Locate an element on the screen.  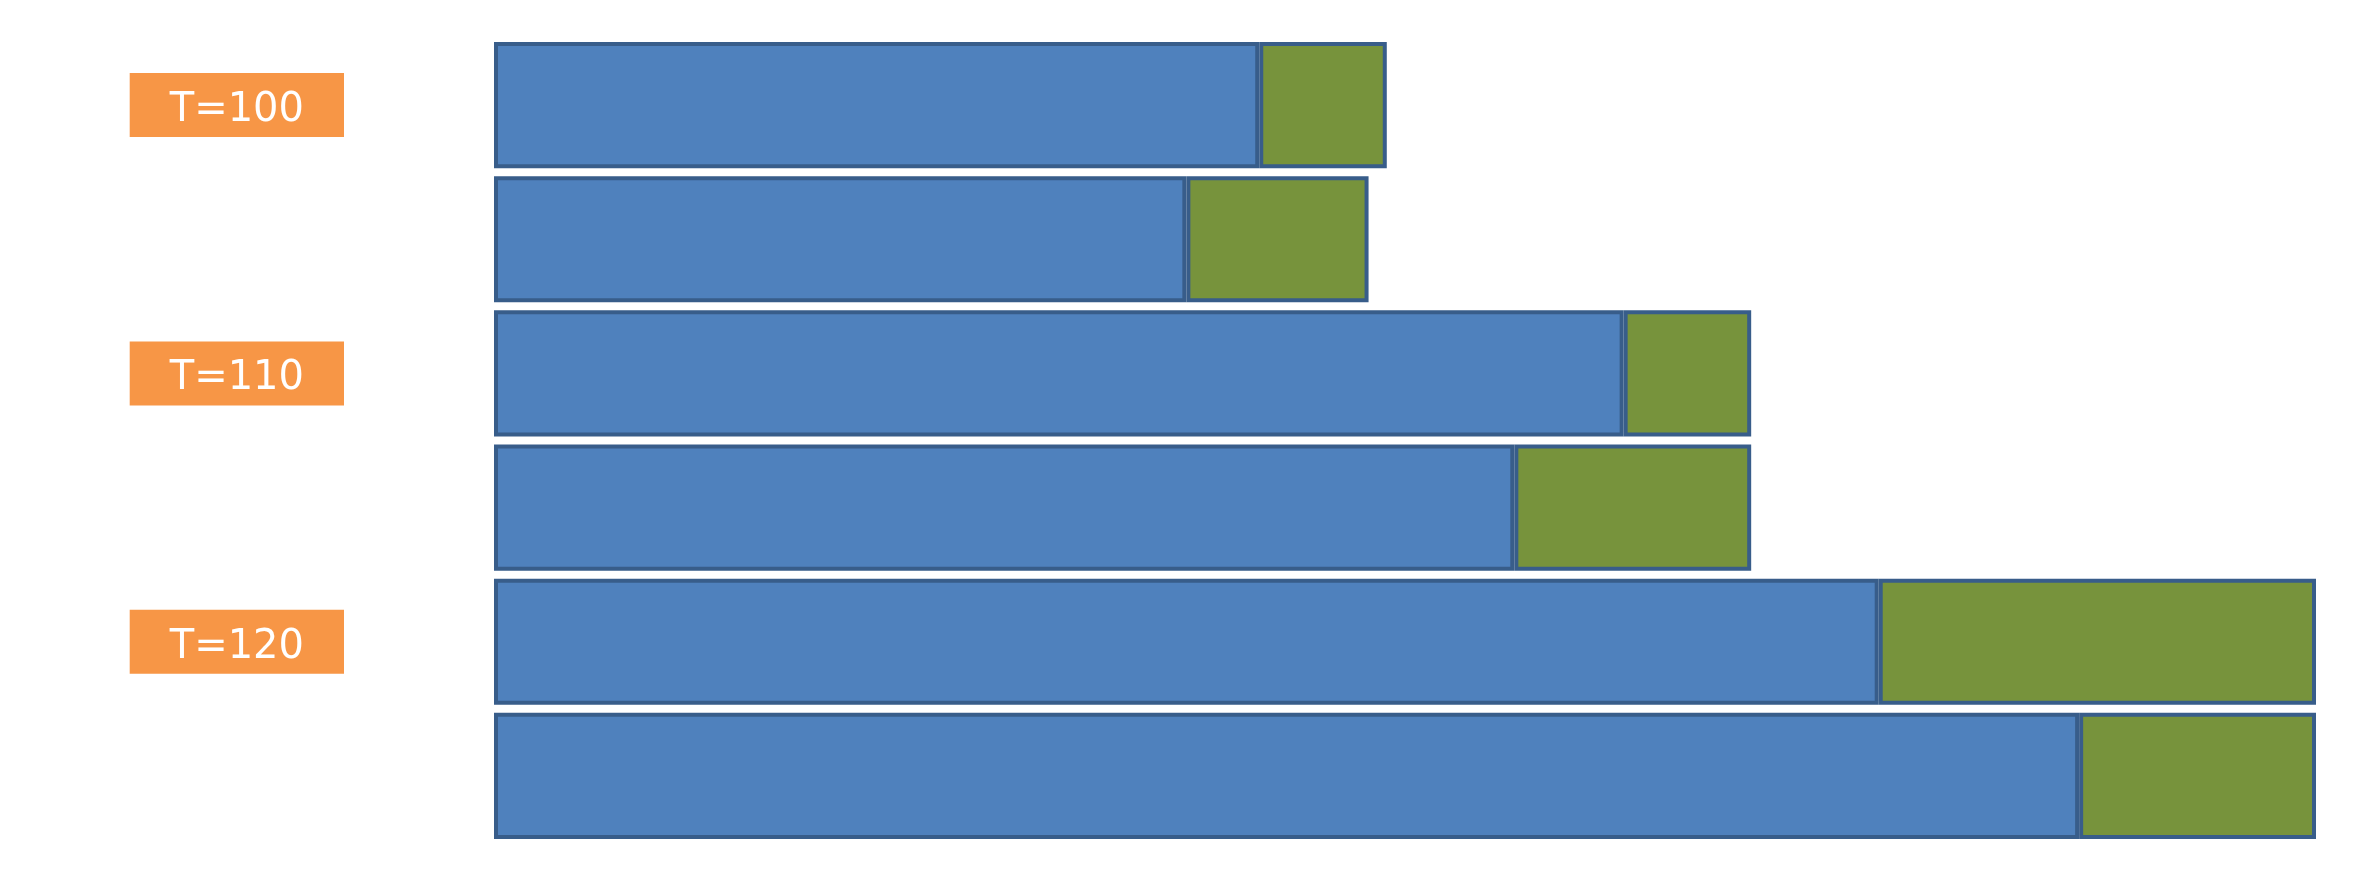
y-tick-label: T=110 is located at coordinates (236, 375).